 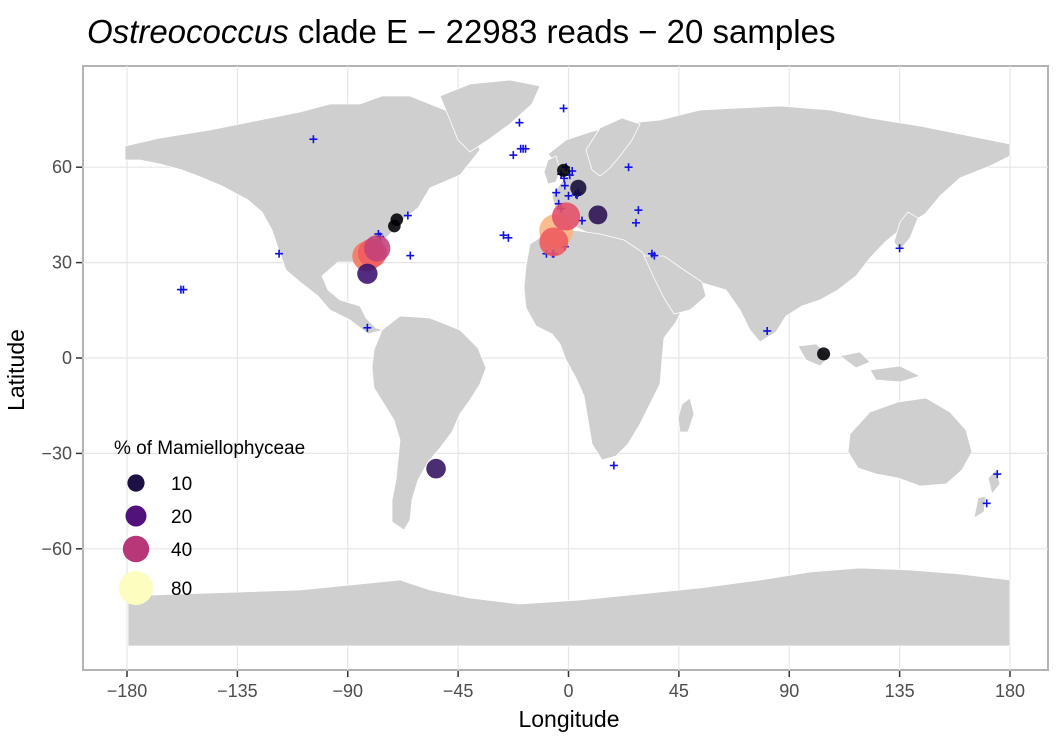 I want to click on indonesia, so click(x=859, y=363).